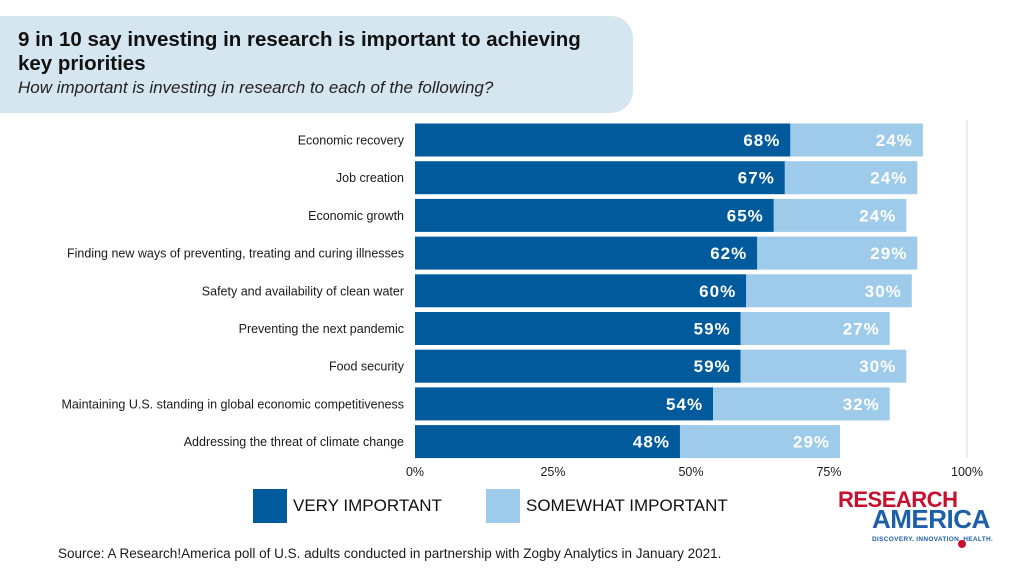  I want to click on category-label: Safety and availability of clean water, so click(303, 291).